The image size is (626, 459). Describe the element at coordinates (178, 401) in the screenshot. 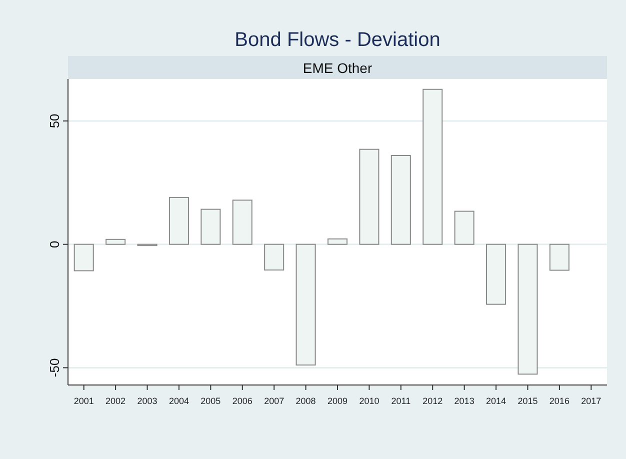

I see `x-tick-label: 2004` at that location.